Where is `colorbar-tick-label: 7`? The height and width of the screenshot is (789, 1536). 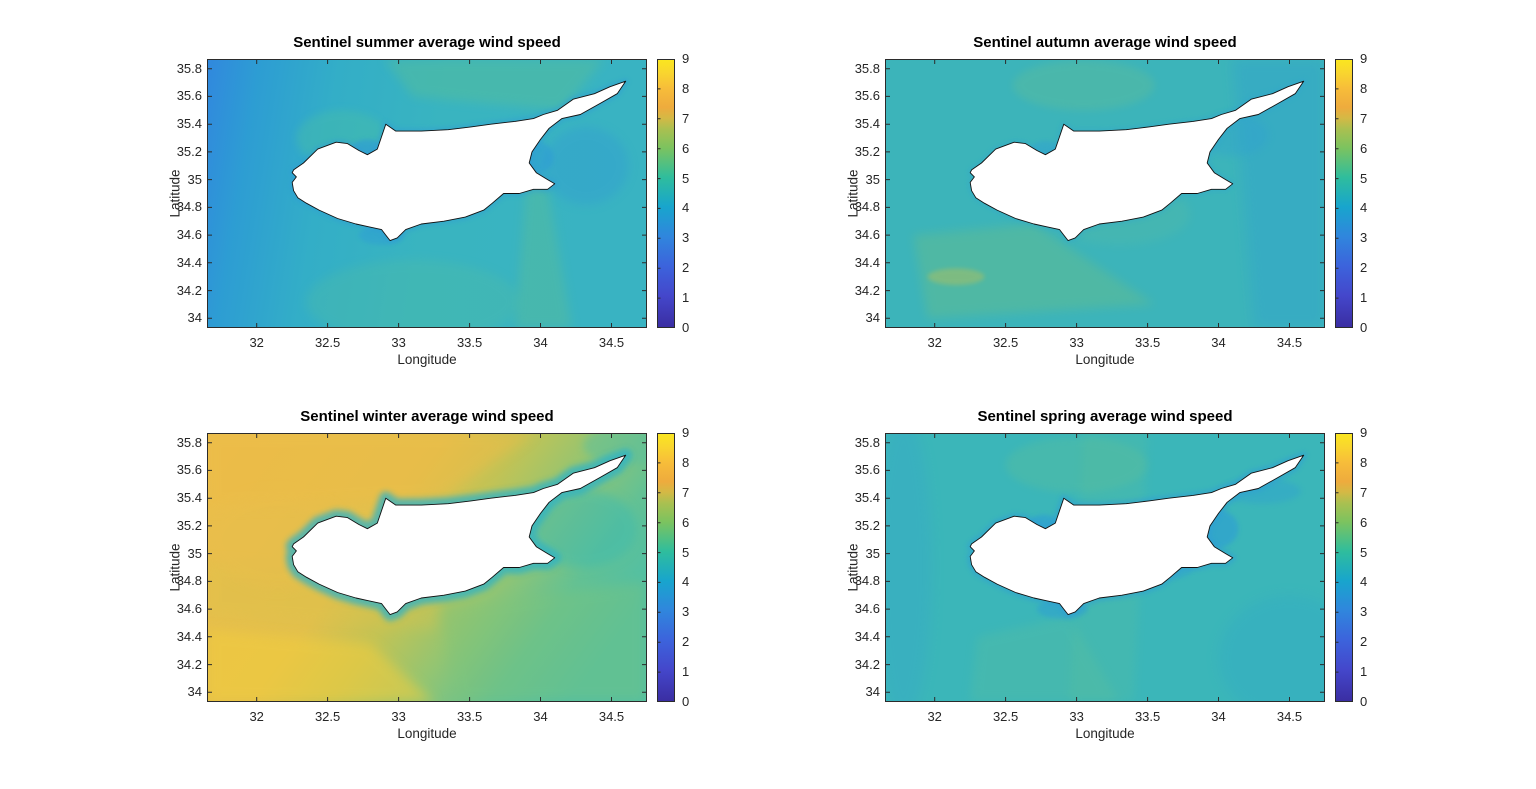 colorbar-tick-label: 7 is located at coordinates (1364, 492).